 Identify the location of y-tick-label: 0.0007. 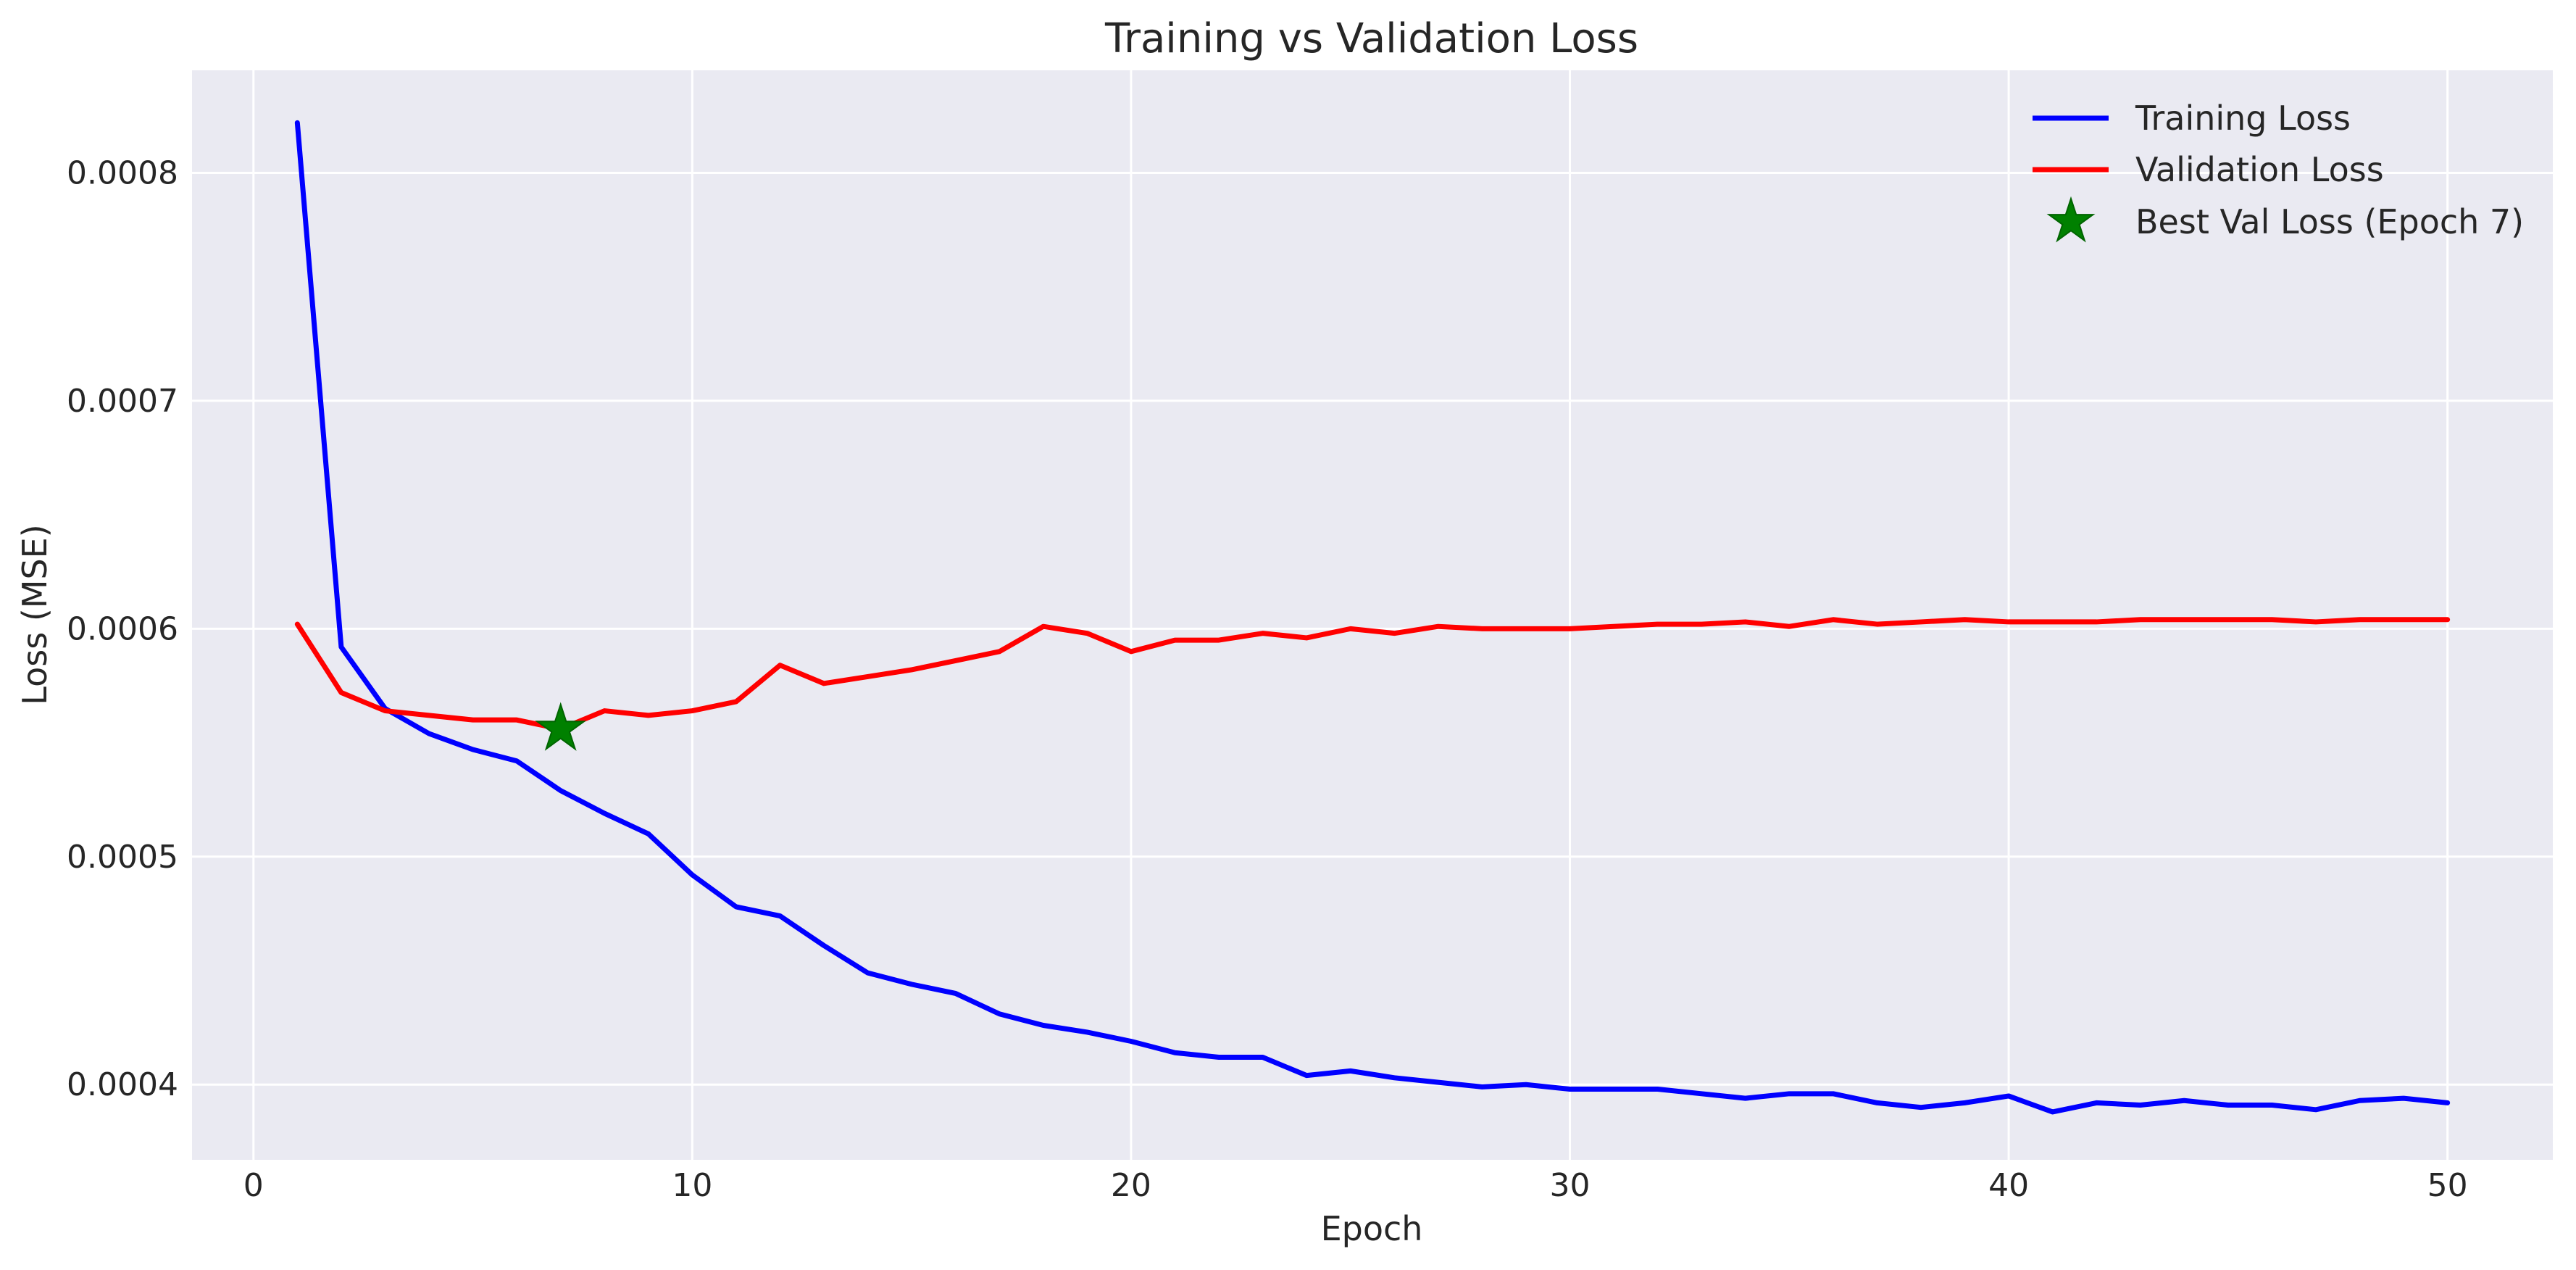
(122, 401).